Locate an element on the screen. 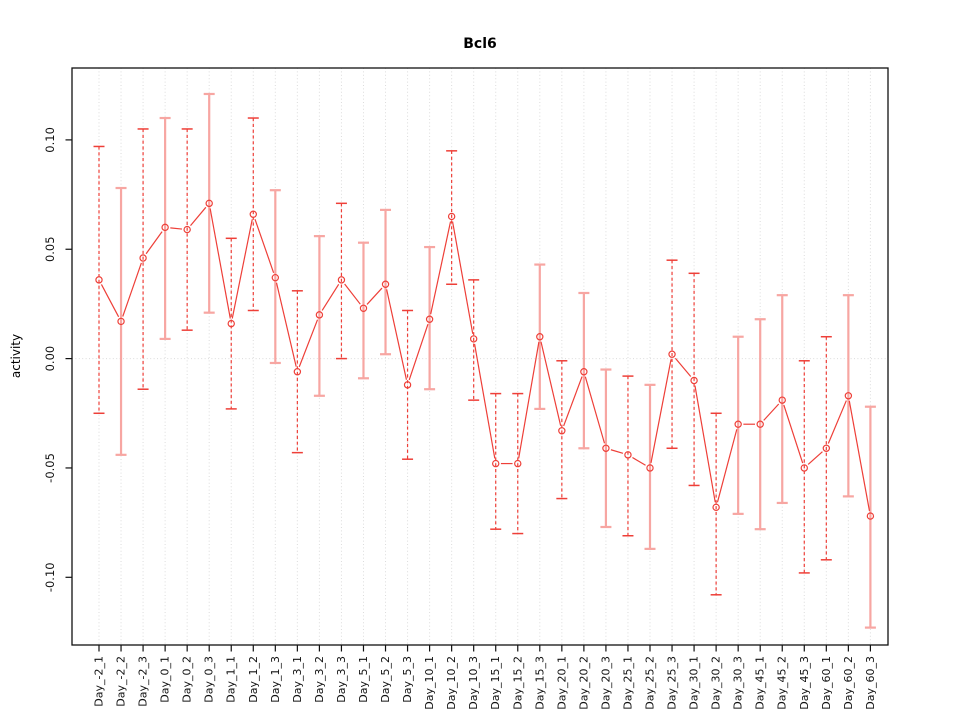  x-tick-label: Day_3_2 is located at coordinates (319, 679).